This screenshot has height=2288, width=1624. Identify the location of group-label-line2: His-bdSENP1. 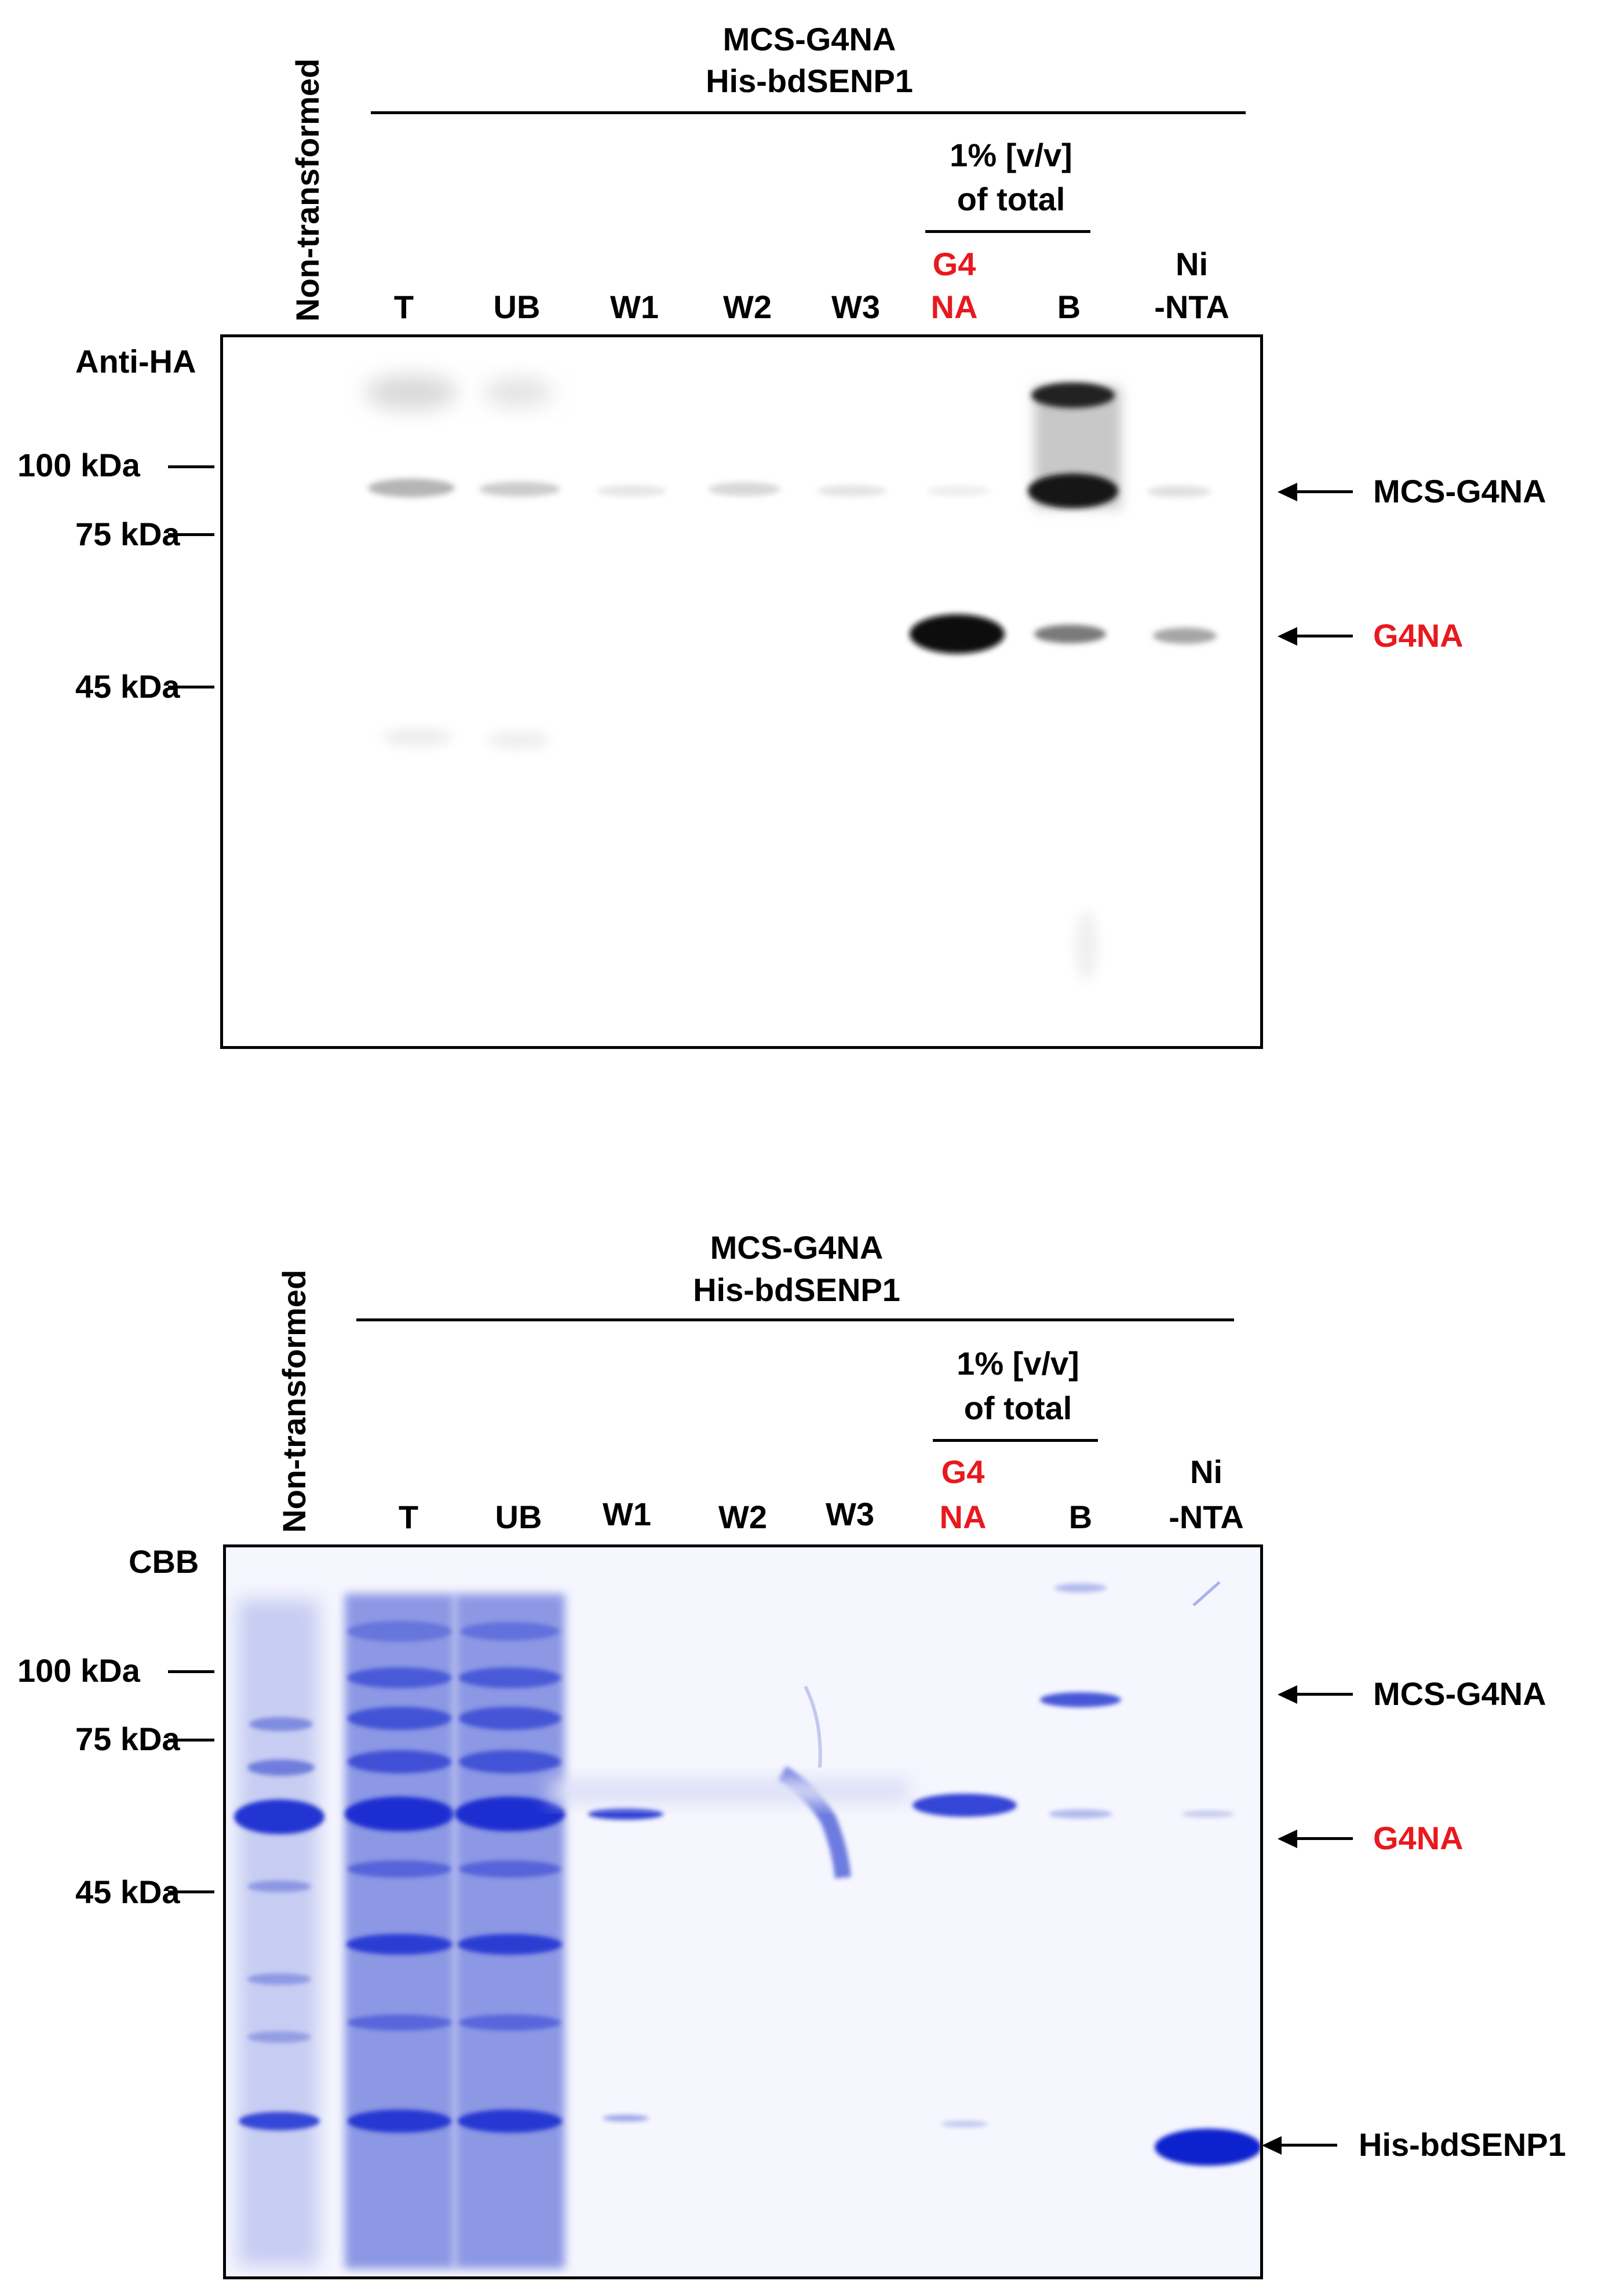
(809, 81).